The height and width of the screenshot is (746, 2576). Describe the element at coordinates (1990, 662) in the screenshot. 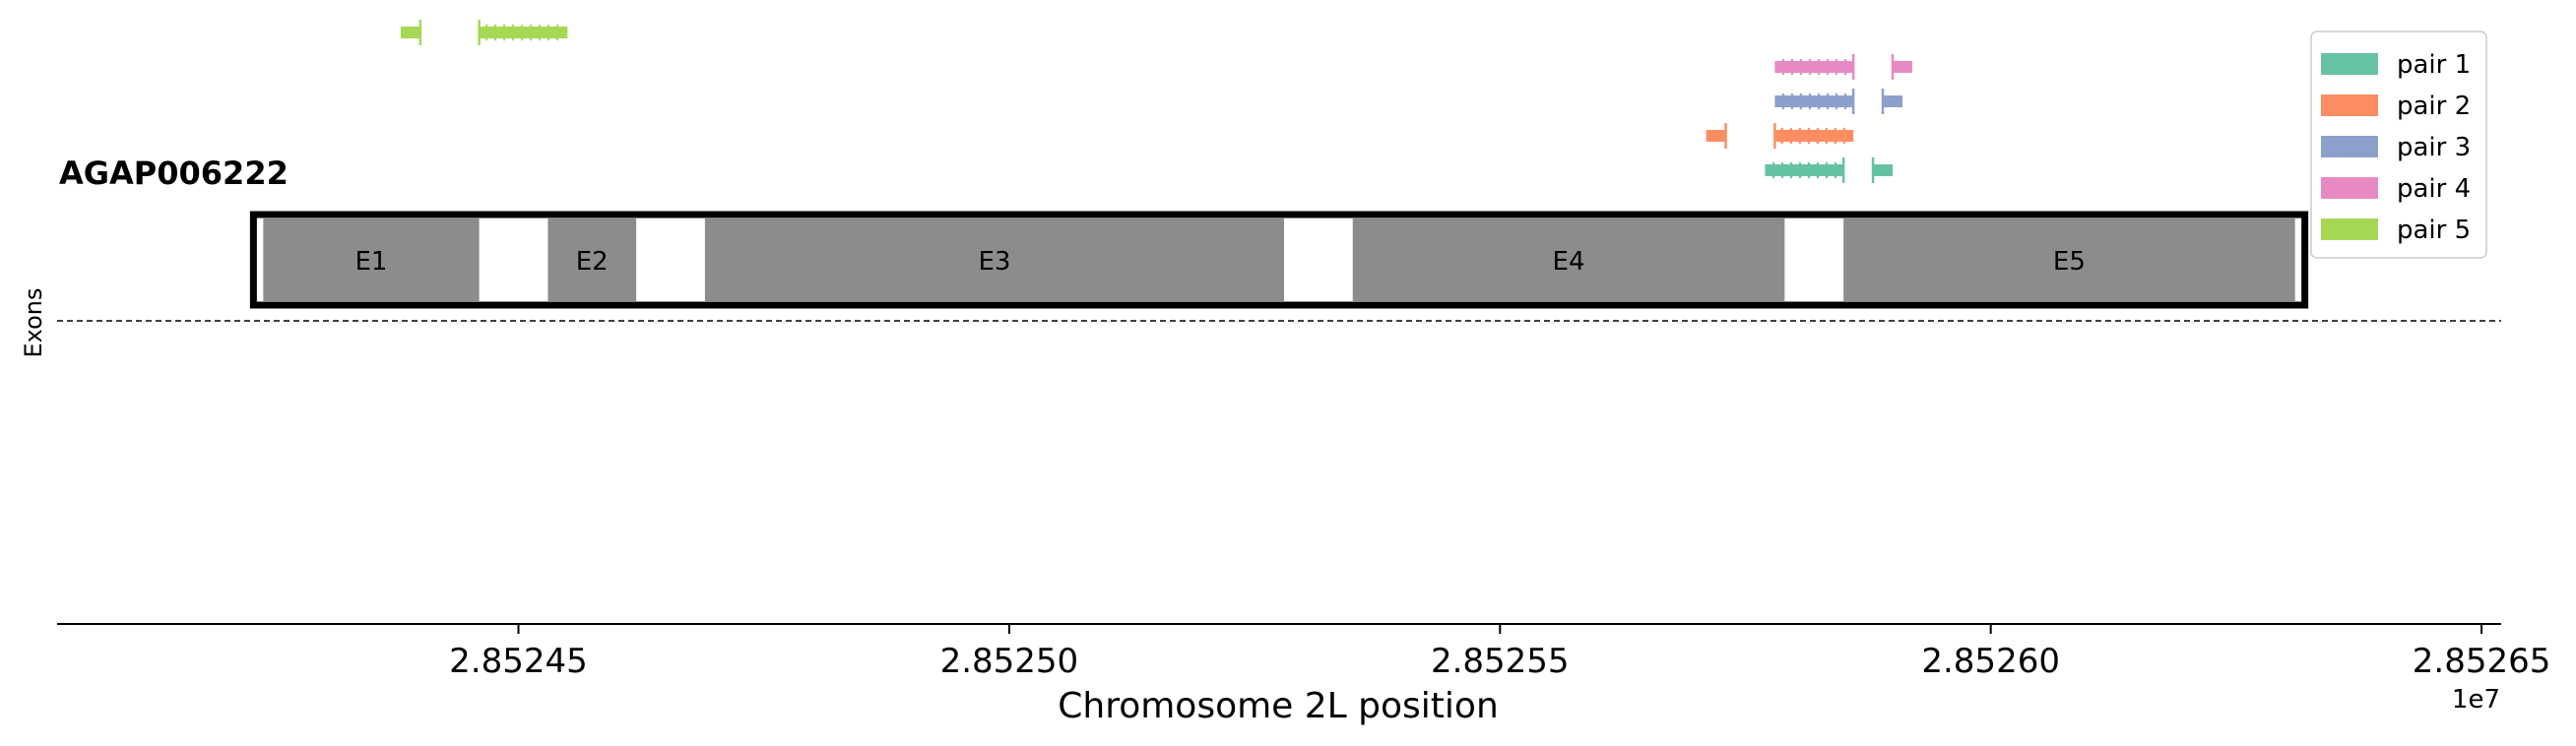

I see `x-tick-label: 2.85260` at that location.